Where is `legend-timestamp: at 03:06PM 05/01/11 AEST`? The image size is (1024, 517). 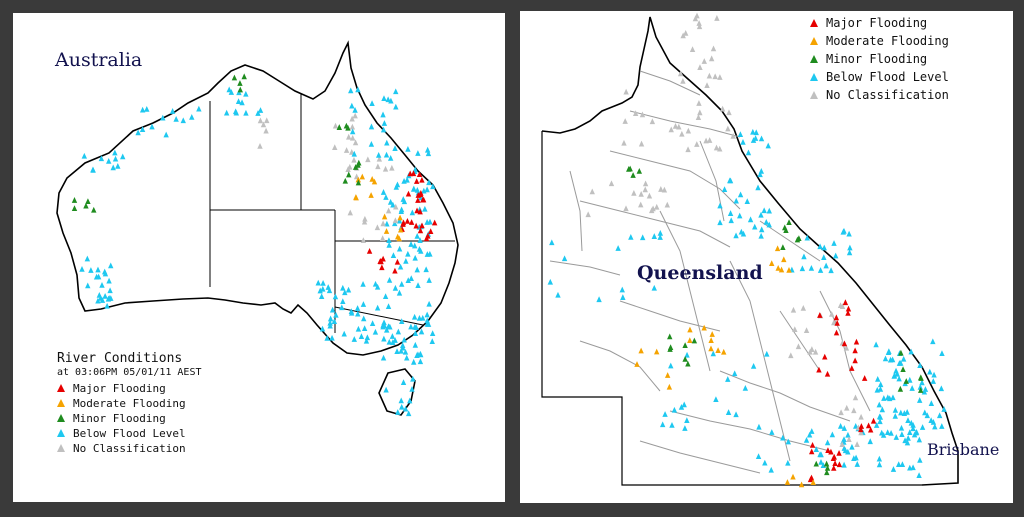 legend-timestamp: at 03:06PM 05/01/11 AEST is located at coordinates (129, 372).